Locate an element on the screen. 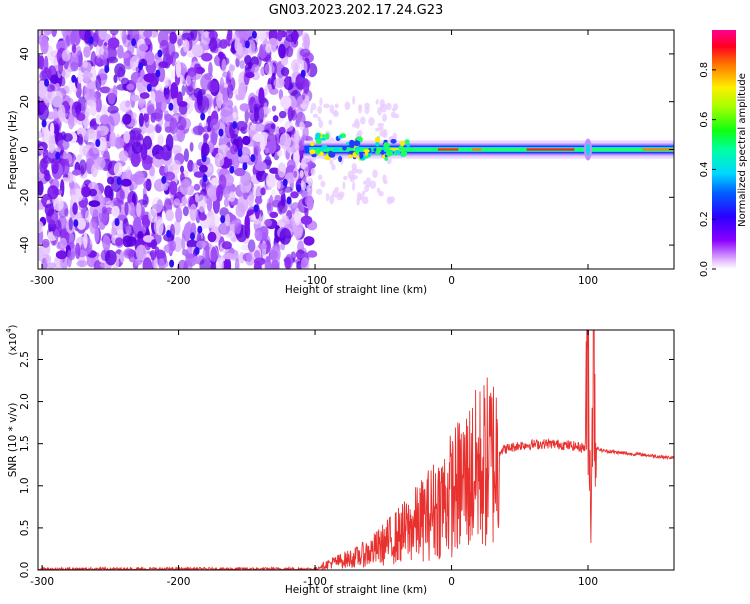 The width and height of the screenshot is (750, 604). colorbar-ticks: 0.0 0.2 0.4 0.6 0.8 is located at coordinates (707, 169).